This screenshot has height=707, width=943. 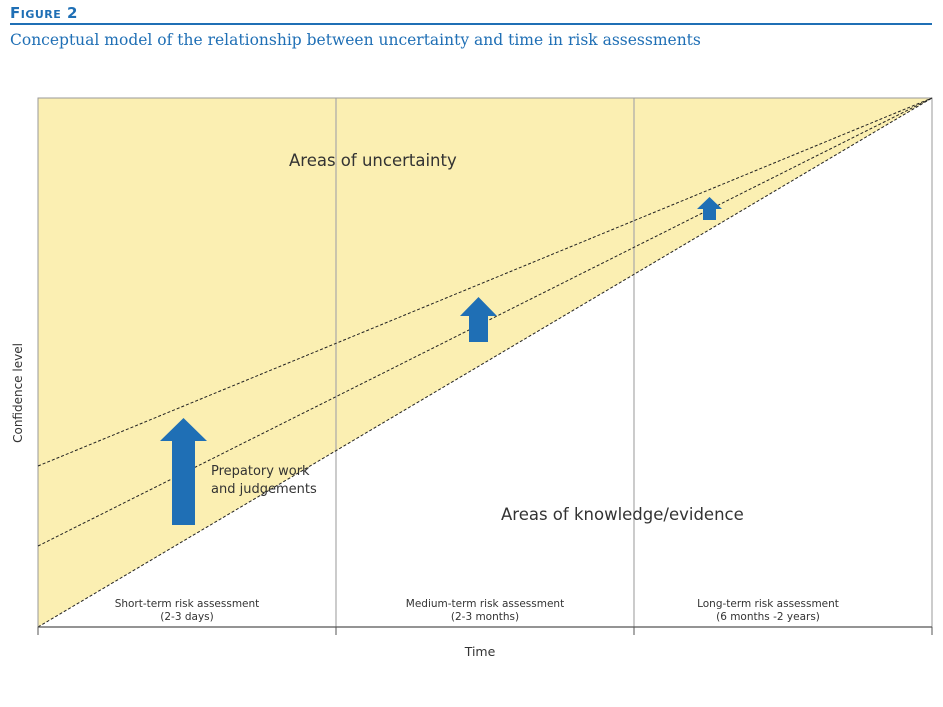 I want to click on phase-name-long: Long-term risk assessment, so click(x=768, y=604).